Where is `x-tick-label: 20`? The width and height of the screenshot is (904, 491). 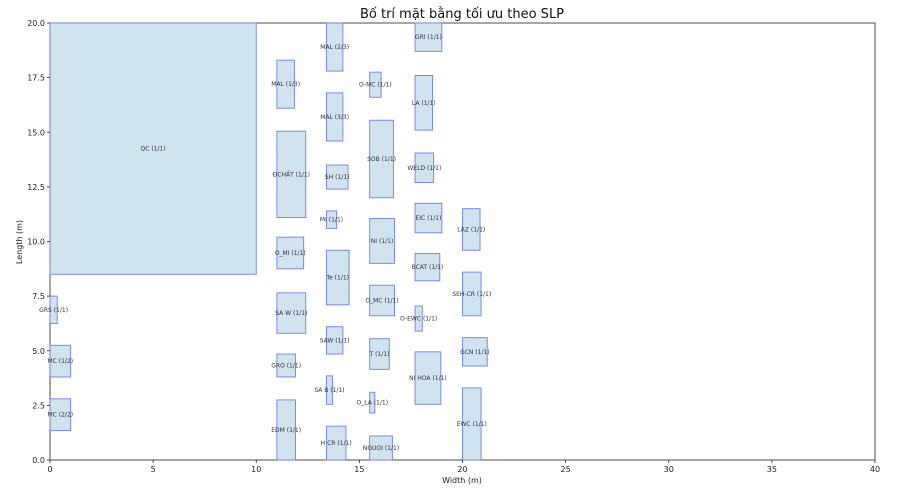 x-tick-label: 20 is located at coordinates (462, 469).